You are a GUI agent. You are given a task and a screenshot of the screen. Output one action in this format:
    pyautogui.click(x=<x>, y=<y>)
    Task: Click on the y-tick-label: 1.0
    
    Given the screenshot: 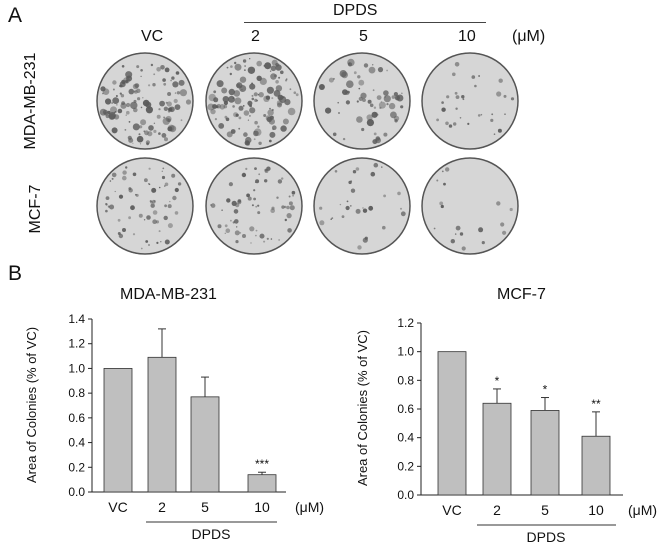 What is the action you would take?
    pyautogui.click(x=76, y=368)
    